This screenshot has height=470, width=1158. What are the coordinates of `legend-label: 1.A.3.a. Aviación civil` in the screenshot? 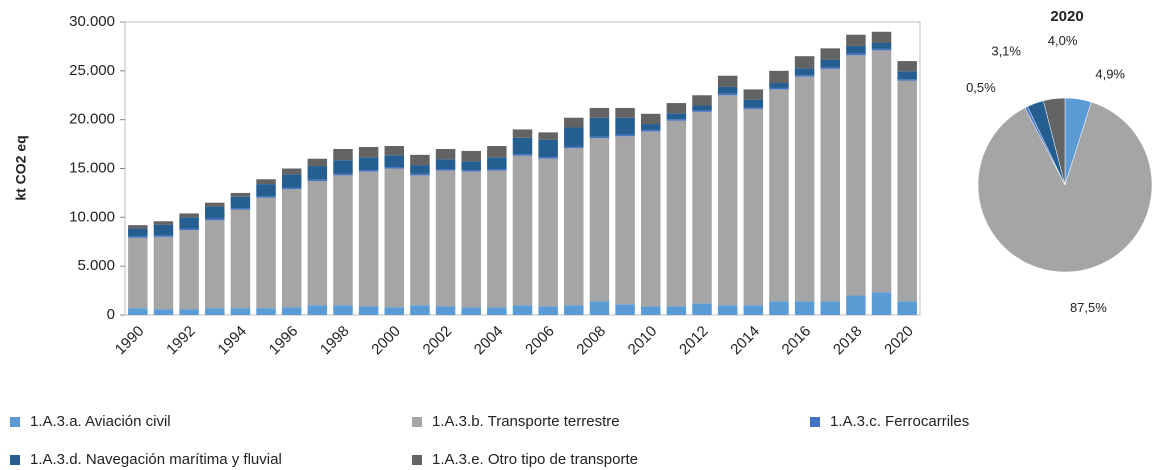 It's located at (100, 421).